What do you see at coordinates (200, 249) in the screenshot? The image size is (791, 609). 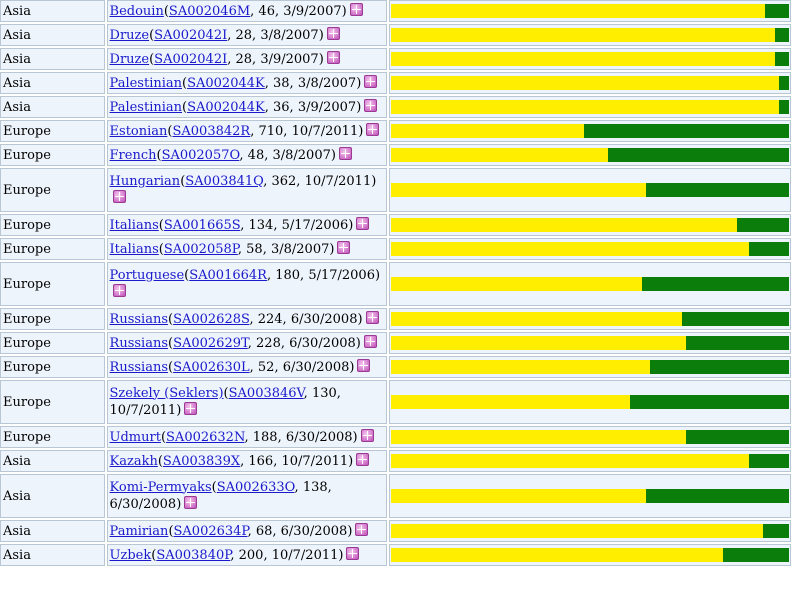 I see `sample-link: SA002058P` at bounding box center [200, 249].